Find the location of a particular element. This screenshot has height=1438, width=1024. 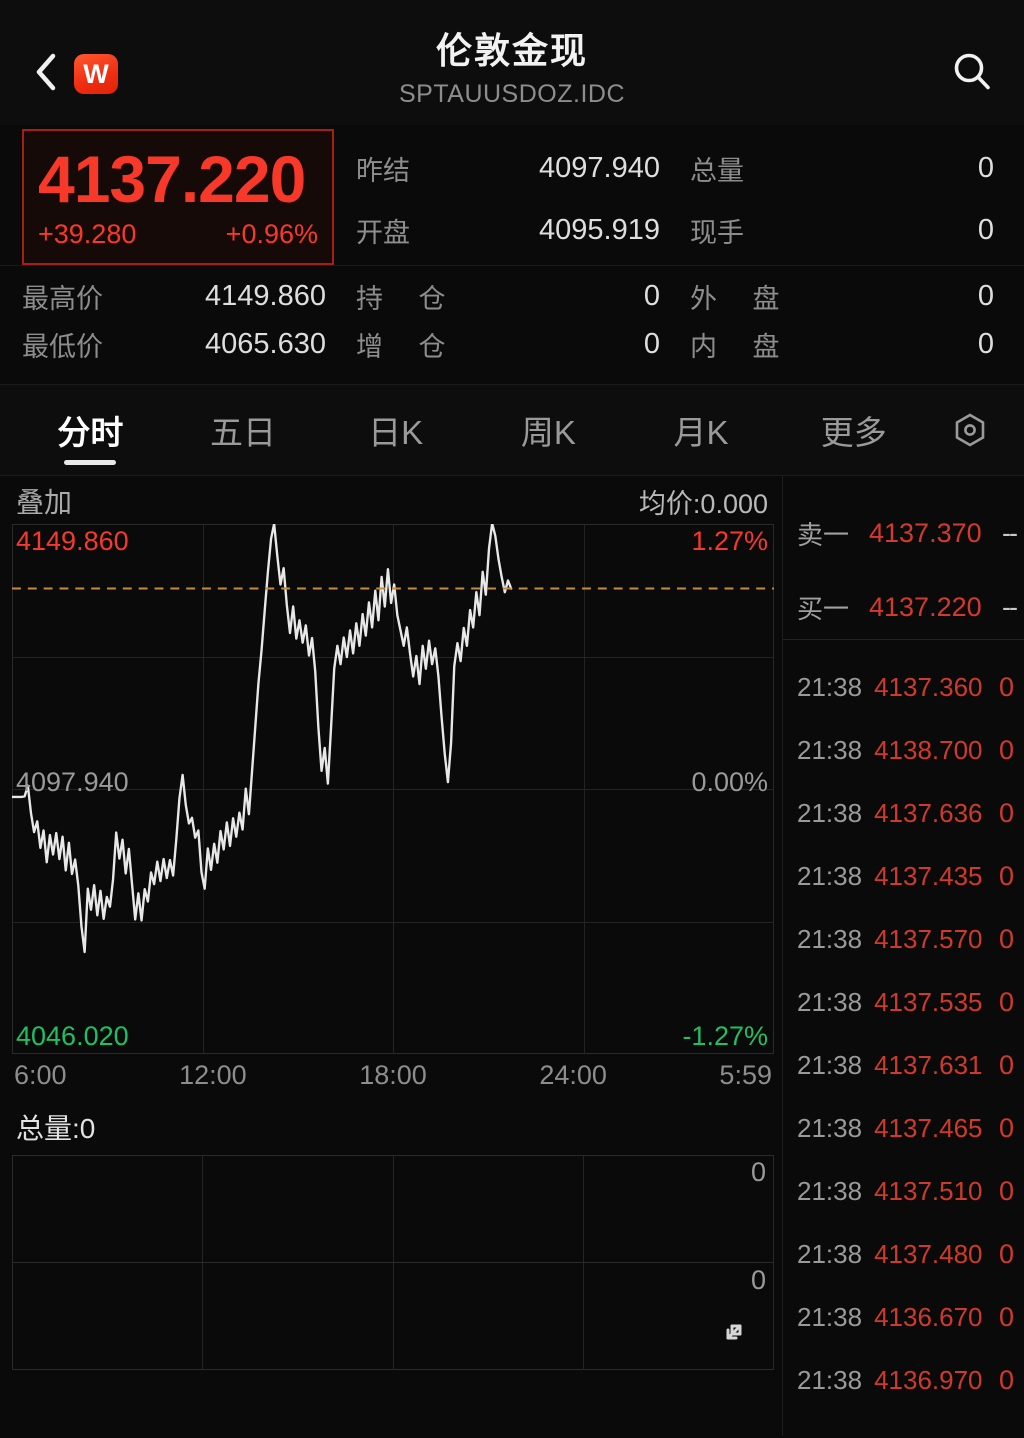

tick-row: 21:38 4137.435 0 is located at coordinates (903, 876).